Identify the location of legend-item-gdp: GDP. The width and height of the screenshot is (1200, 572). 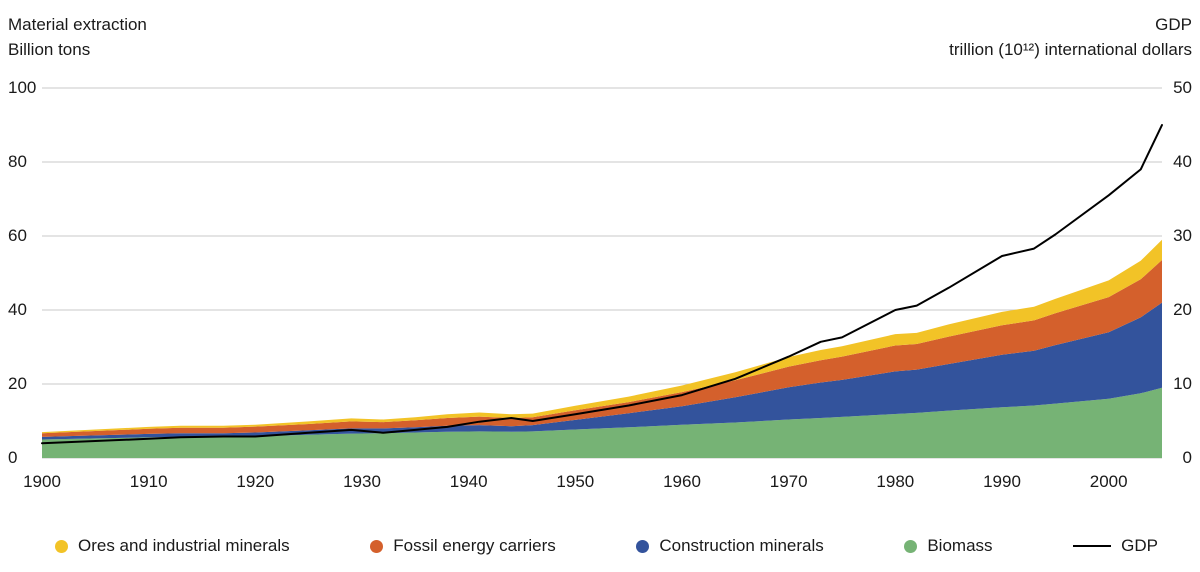
(1115, 546).